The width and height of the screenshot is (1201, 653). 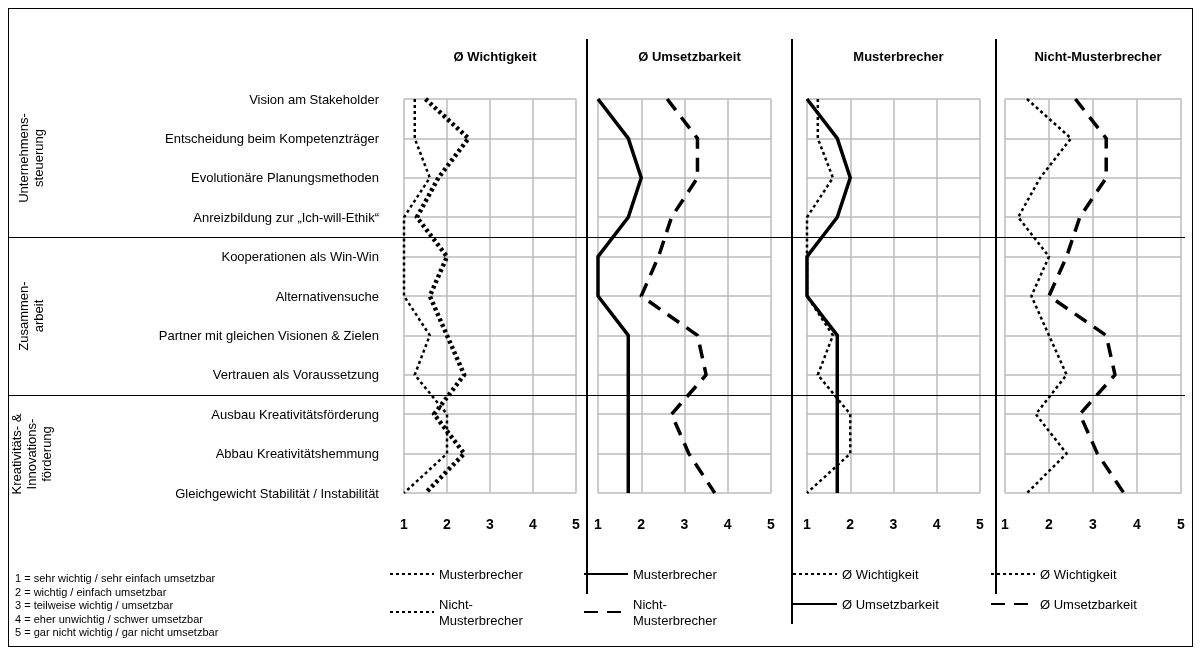 What do you see at coordinates (690, 56) in the screenshot?
I see `chart-title: Ø Umsetzbarkeit` at bounding box center [690, 56].